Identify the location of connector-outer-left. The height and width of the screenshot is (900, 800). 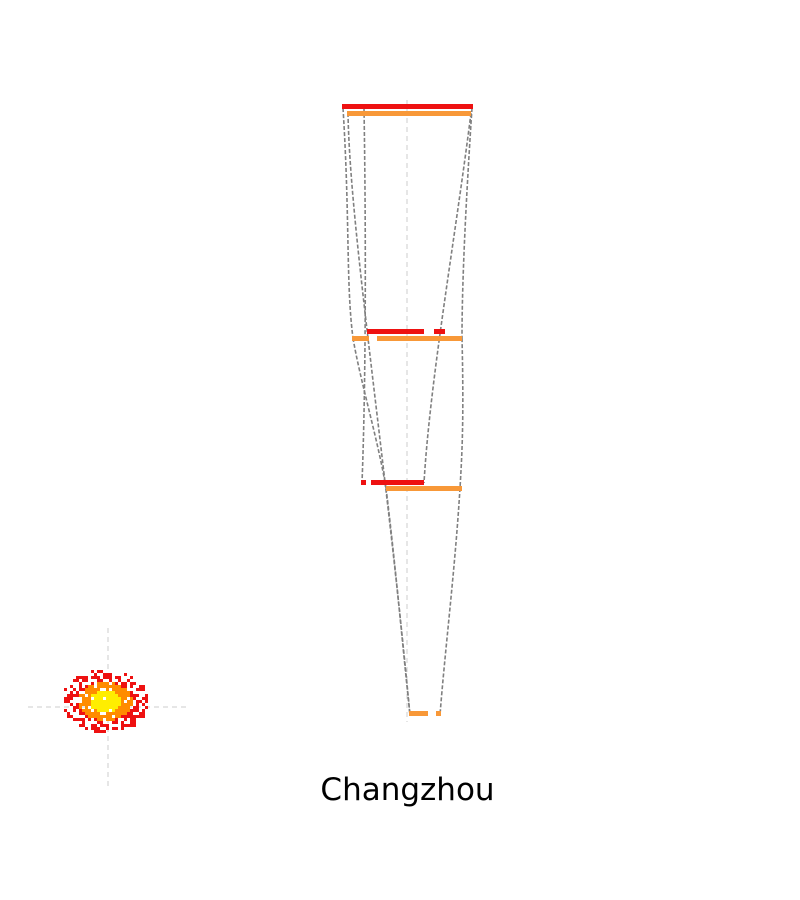
(348, 223).